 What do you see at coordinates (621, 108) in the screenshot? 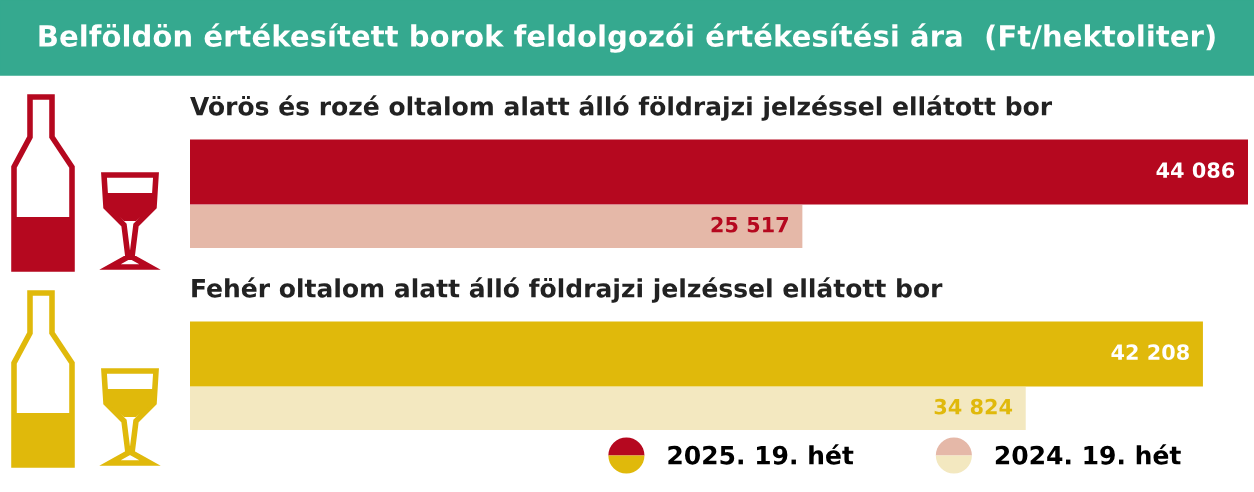
I see `y-tick-label: Vörös és rozé oltalom alatt álló földrajzi jelzéssel ellátott bor` at bounding box center [621, 108].